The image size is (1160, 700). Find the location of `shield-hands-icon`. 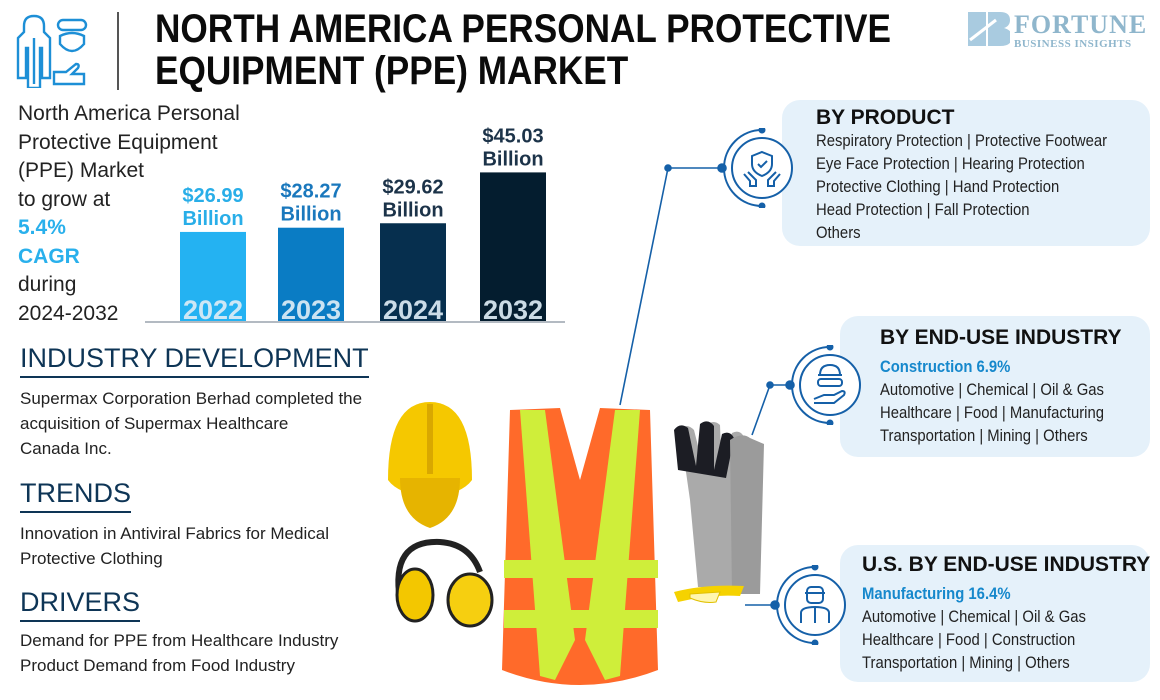

shield-hands-icon is located at coordinates (758, 168).